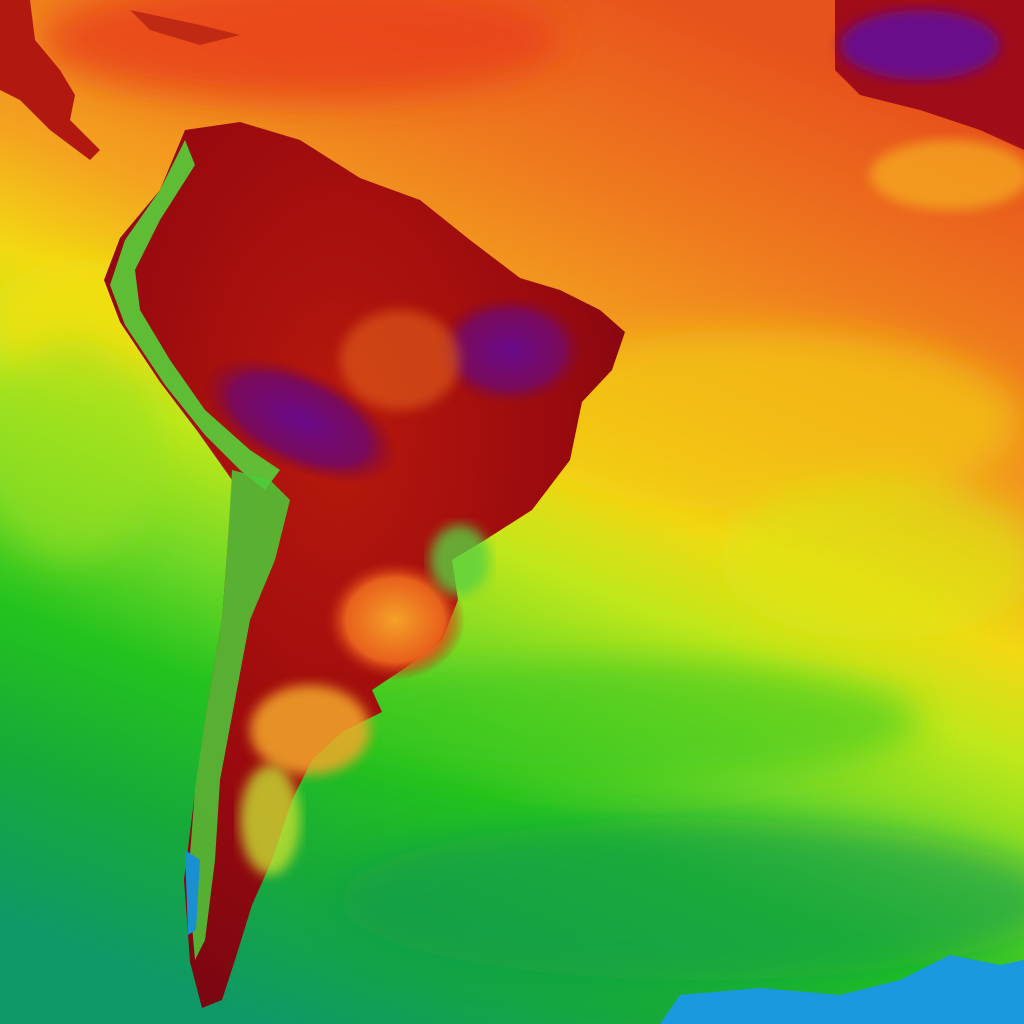  I want to click on patagonia-north, so click(310, 730).